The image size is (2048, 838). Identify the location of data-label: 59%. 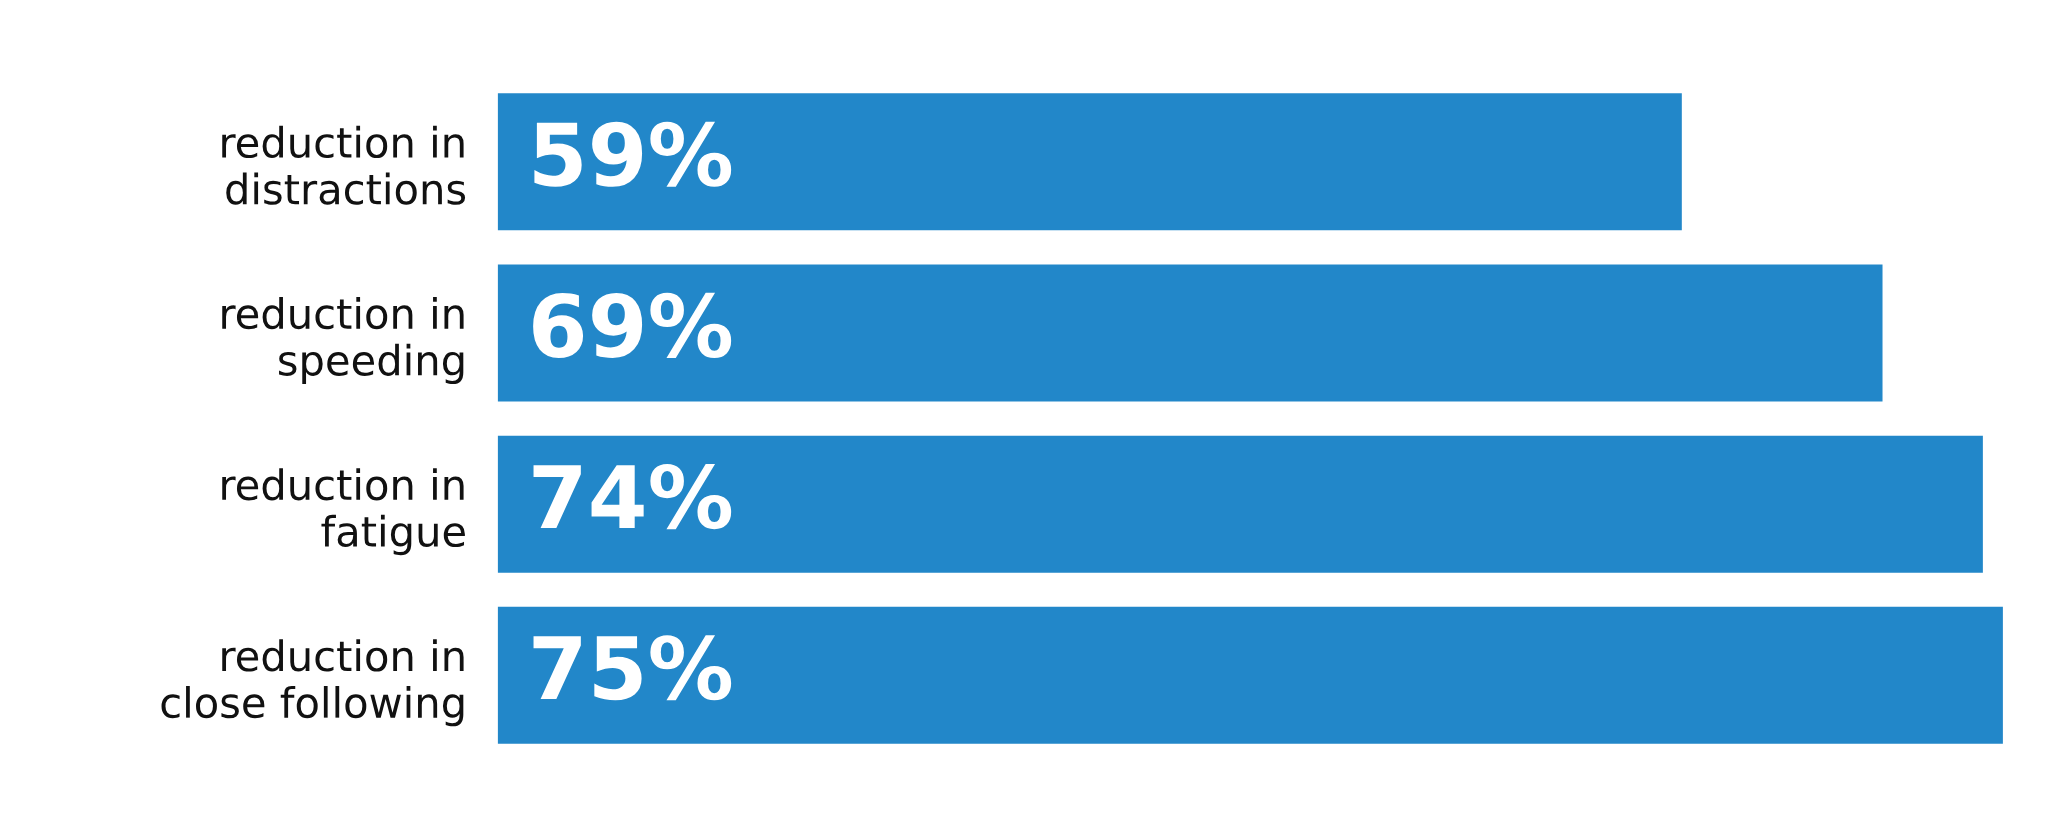
(633, 154).